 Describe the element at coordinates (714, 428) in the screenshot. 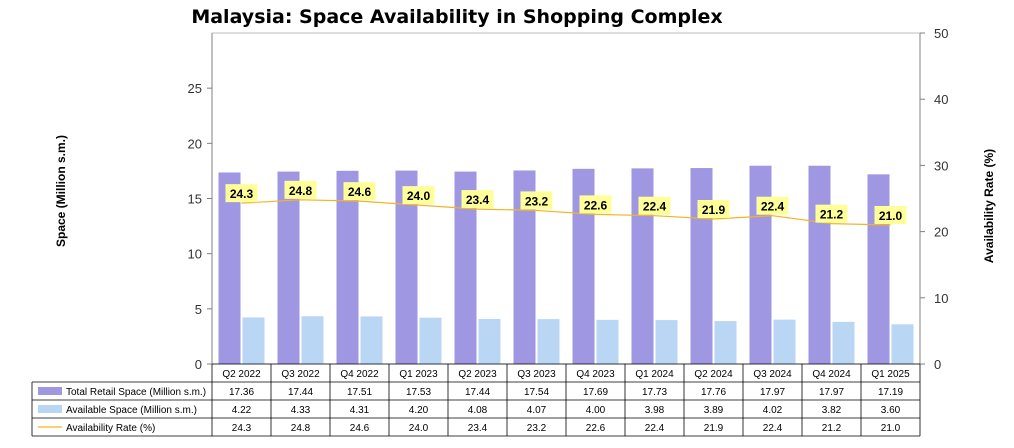

I see `table-cell-value: 21.9` at that location.